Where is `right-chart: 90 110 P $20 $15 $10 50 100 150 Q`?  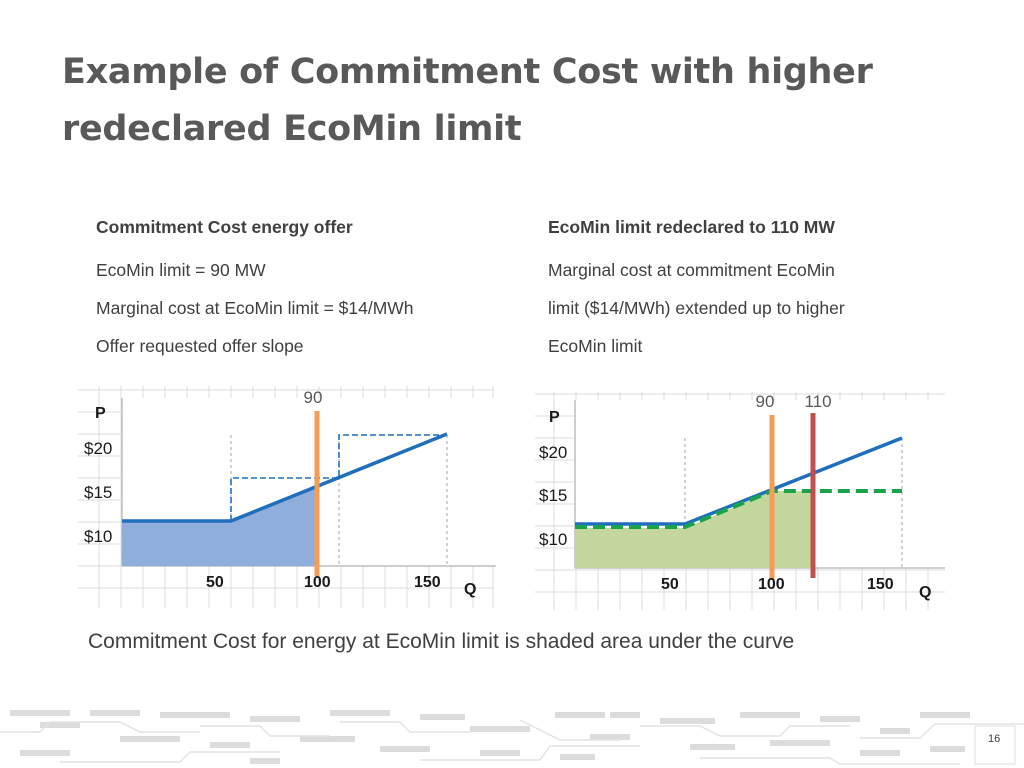
right-chart: 90 110 P $20 $15 $10 50 100 150 Q is located at coordinates (741, 500).